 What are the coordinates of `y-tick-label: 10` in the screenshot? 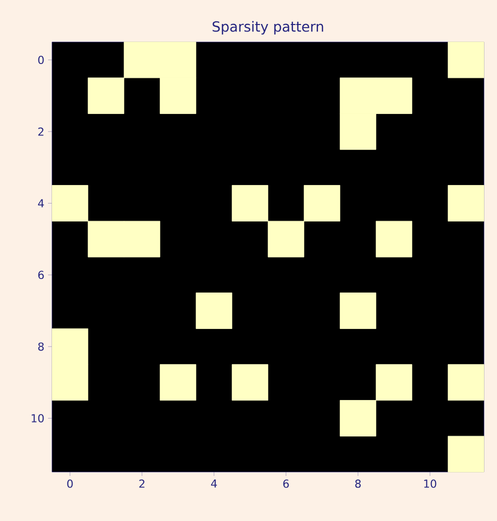 It's located at (38, 418).